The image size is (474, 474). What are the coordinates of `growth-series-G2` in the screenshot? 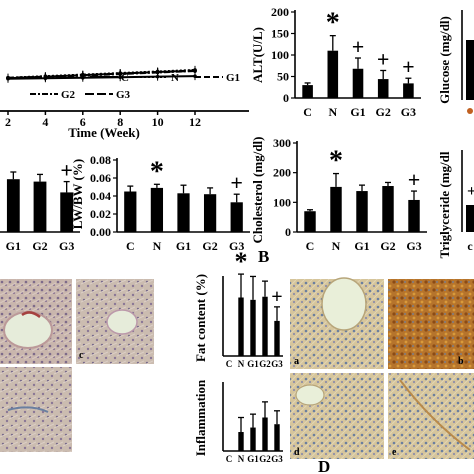 It's located at (101, 74).